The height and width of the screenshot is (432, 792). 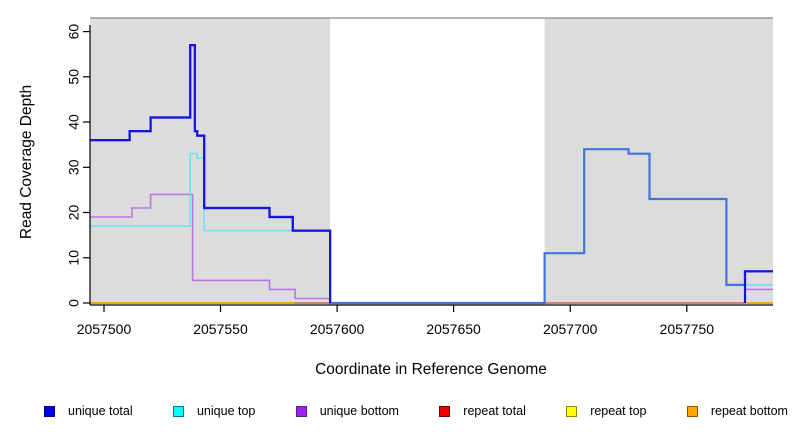 I want to click on legend-label: repeat total, so click(x=494, y=410).